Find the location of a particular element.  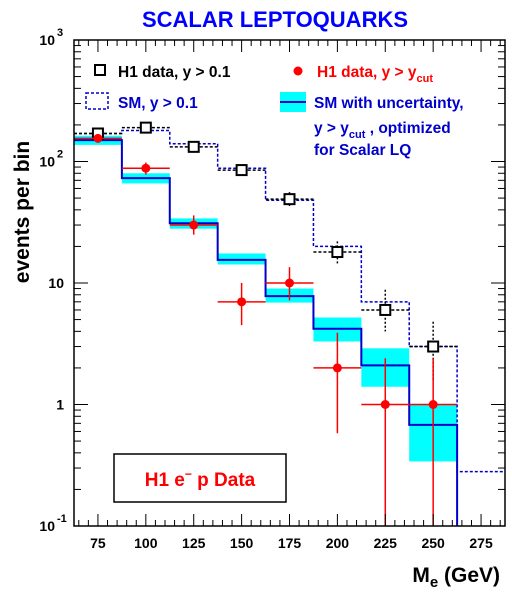

x-axis-label: Me (GeV) is located at coordinates (456, 577).